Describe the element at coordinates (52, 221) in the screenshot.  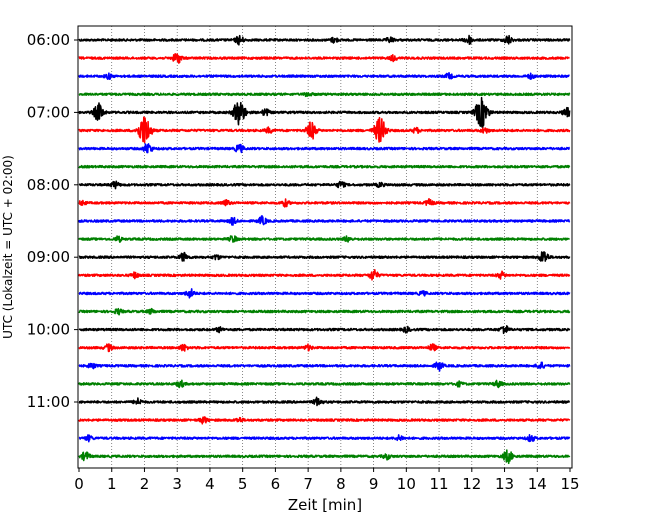
I see `y-axis-ticks: 06:00 07:00 08:00 09:00 10:00 11:00` at that location.